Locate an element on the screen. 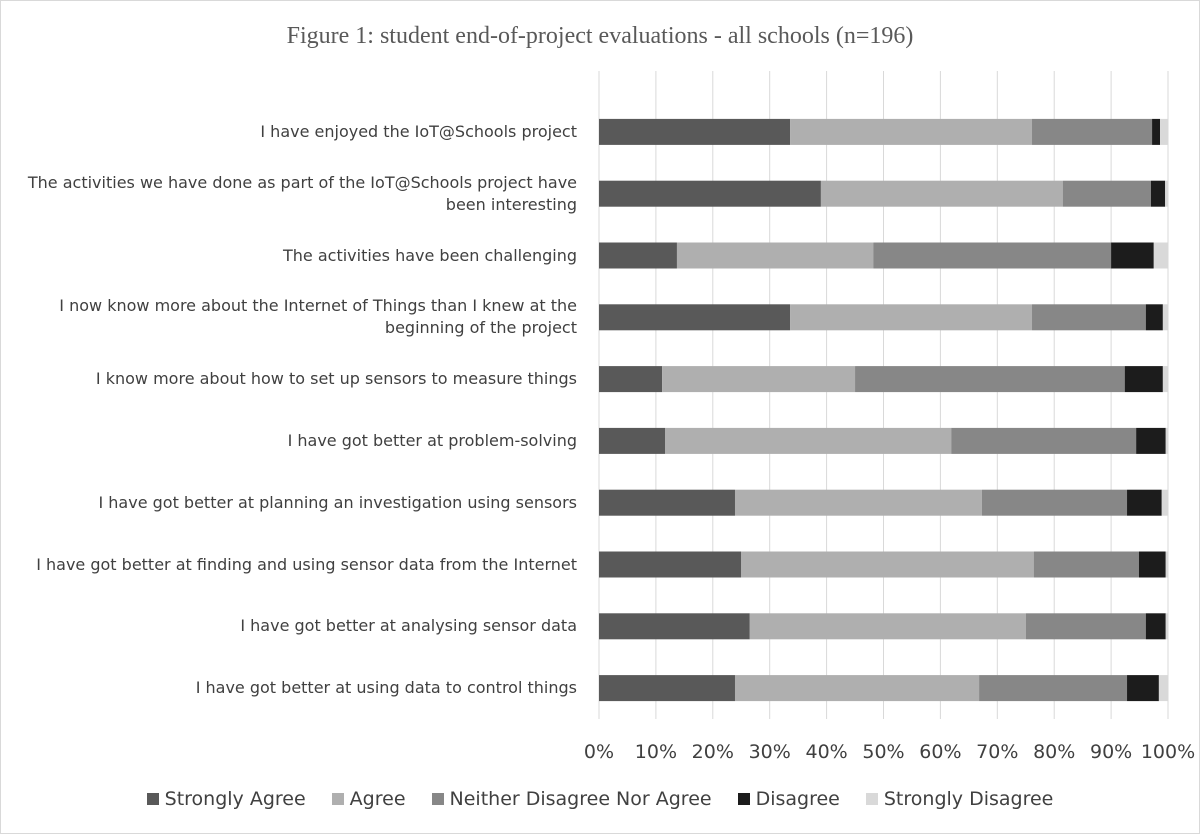  x-tick-label: 10% is located at coordinates (656, 752).